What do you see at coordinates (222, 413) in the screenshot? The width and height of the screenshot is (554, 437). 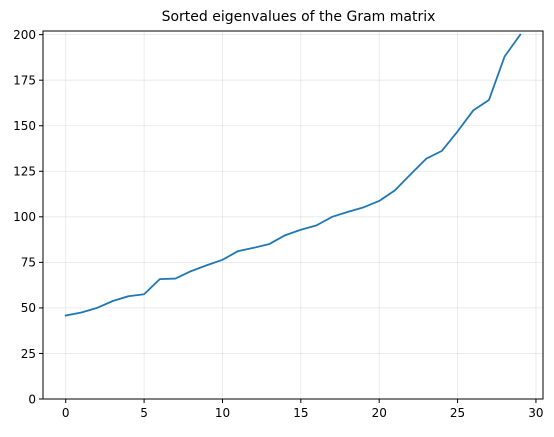 I see `x-tick-label: 10` at bounding box center [222, 413].